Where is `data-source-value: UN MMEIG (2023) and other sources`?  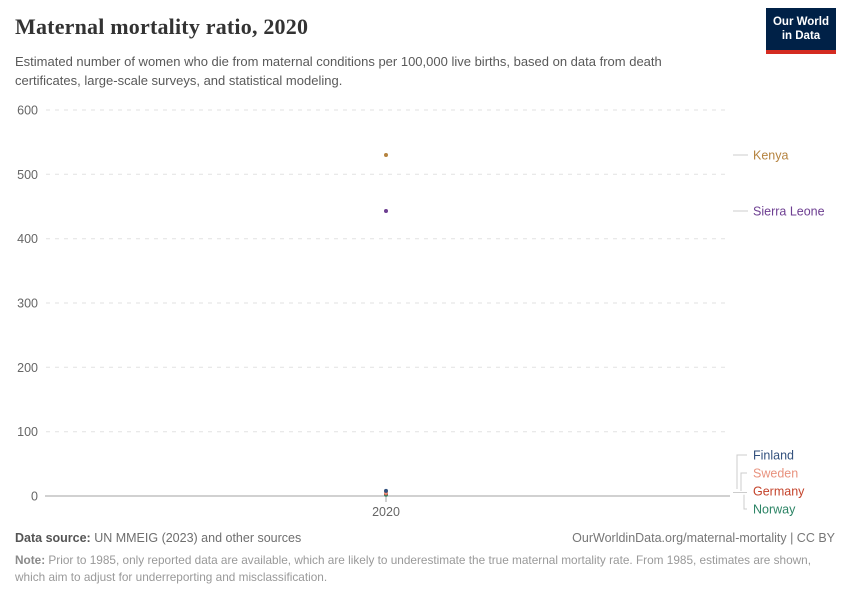
data-source-value: UN MMEIG (2023) and other sources is located at coordinates (196, 538).